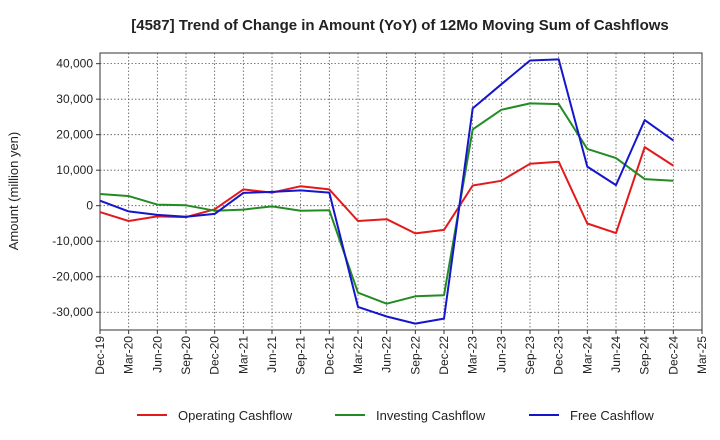 The height and width of the screenshot is (440, 720). I want to click on y-axis-label: Amount (million yen), so click(13, 191).